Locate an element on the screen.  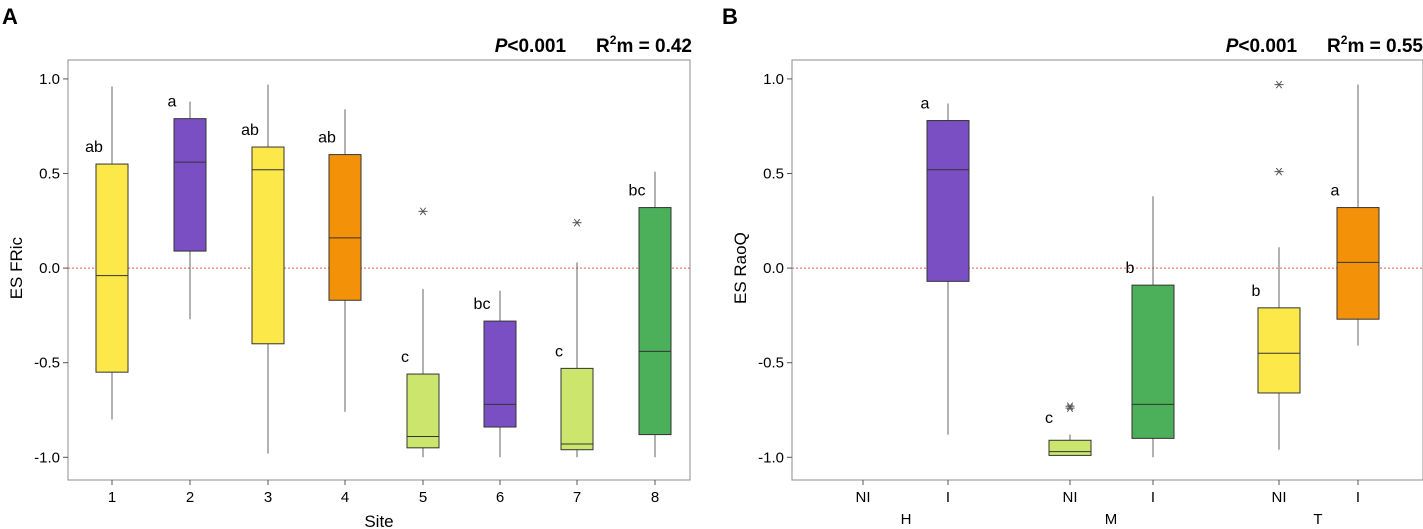
x-tick-label: 5 is located at coordinates (423, 497).